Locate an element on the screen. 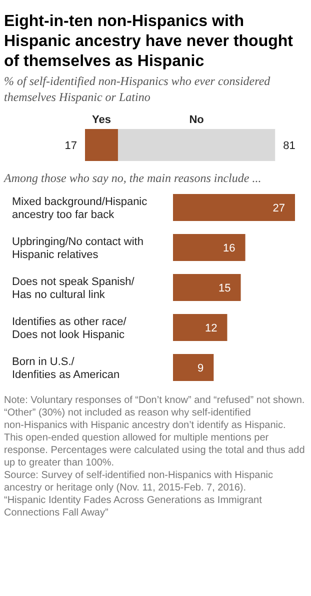 The image size is (311, 596). y-tick-label: Upbringing/No contact with Hispanic relatives is located at coordinates (78, 248).